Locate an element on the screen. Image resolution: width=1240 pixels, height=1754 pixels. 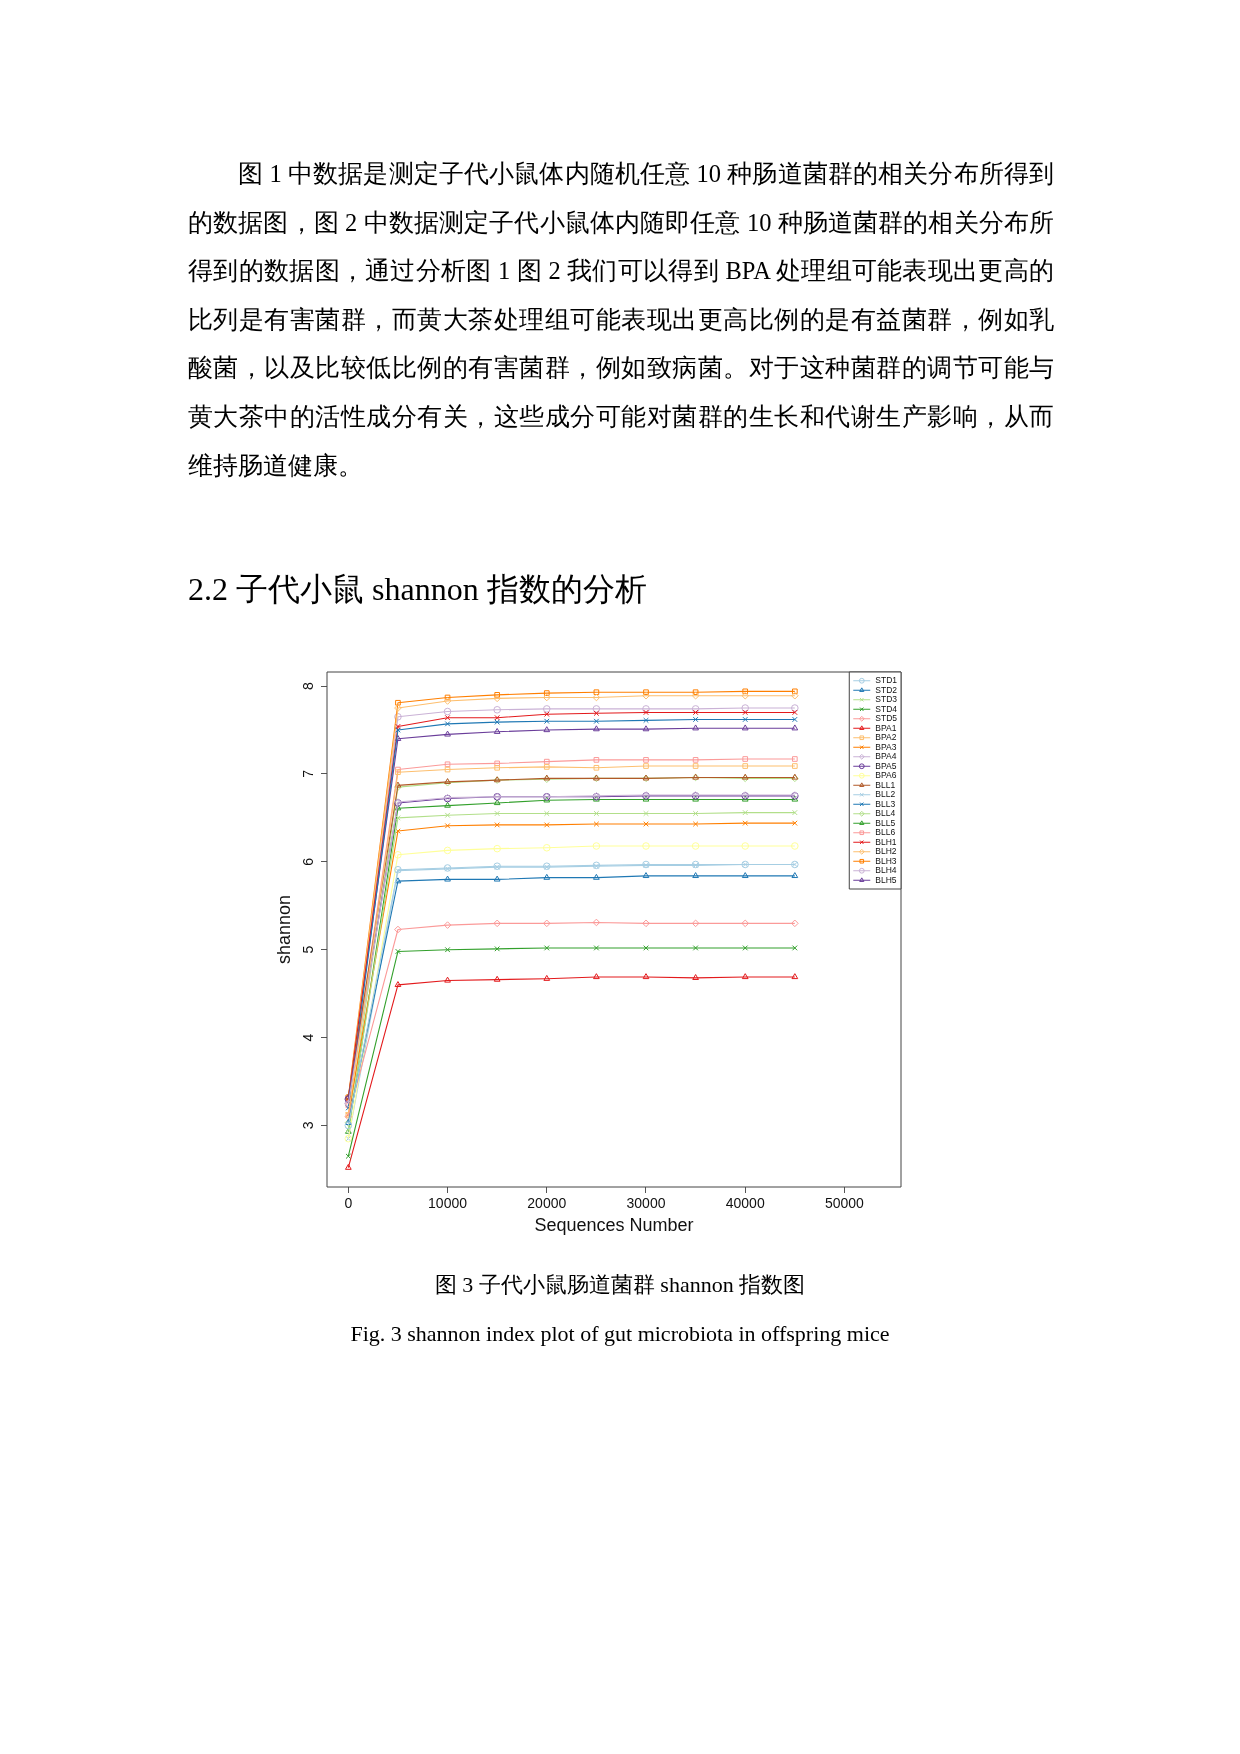
legend-label: BLH5 is located at coordinates (886, 879).